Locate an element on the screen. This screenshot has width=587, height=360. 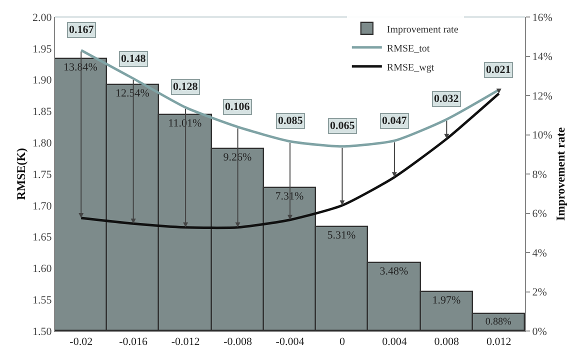
y-tick-label: 1.75 is located at coordinates (42, 174).